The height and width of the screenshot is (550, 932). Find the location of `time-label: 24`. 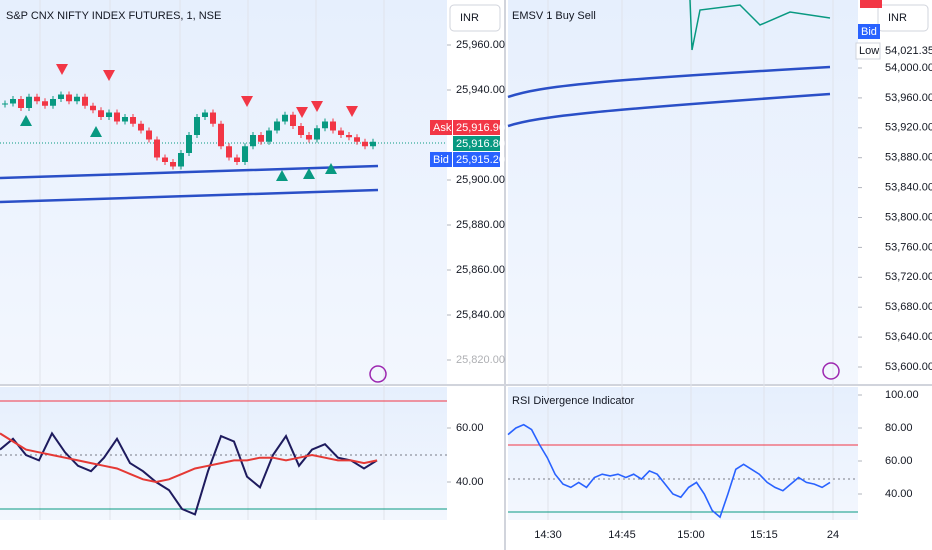

time-label: 24 is located at coordinates (833, 535).